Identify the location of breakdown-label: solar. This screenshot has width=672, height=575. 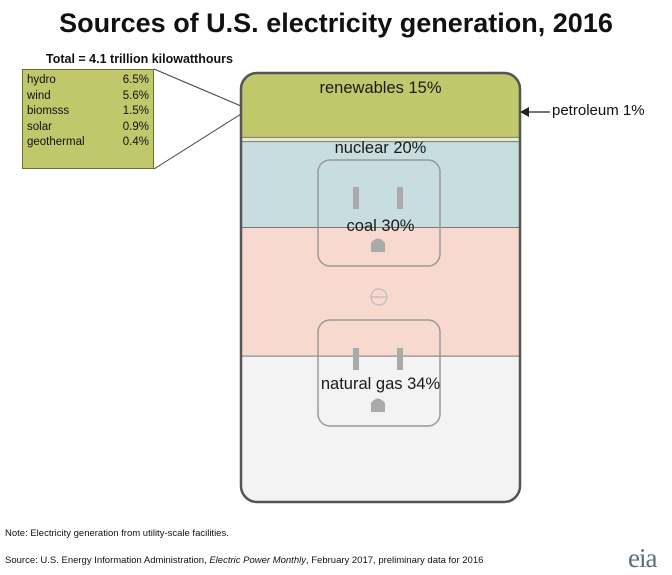
(39, 126).